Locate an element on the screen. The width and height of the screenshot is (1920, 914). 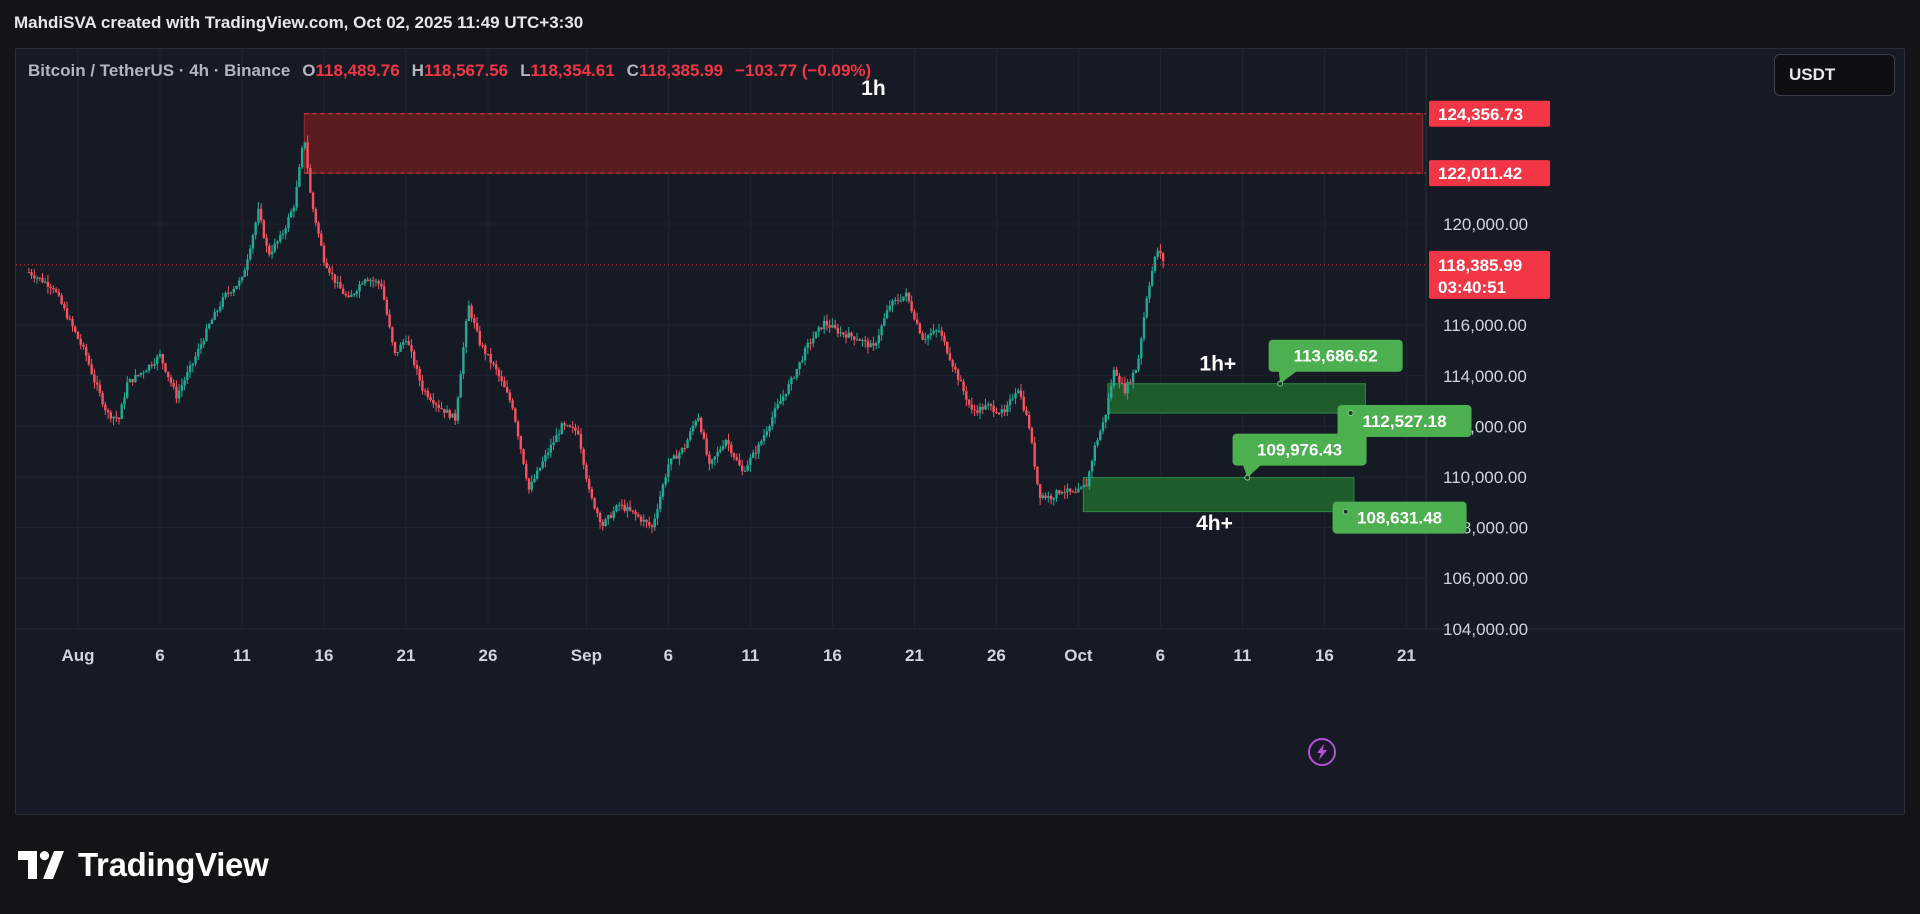
lightning-icon is located at coordinates (1322, 752).